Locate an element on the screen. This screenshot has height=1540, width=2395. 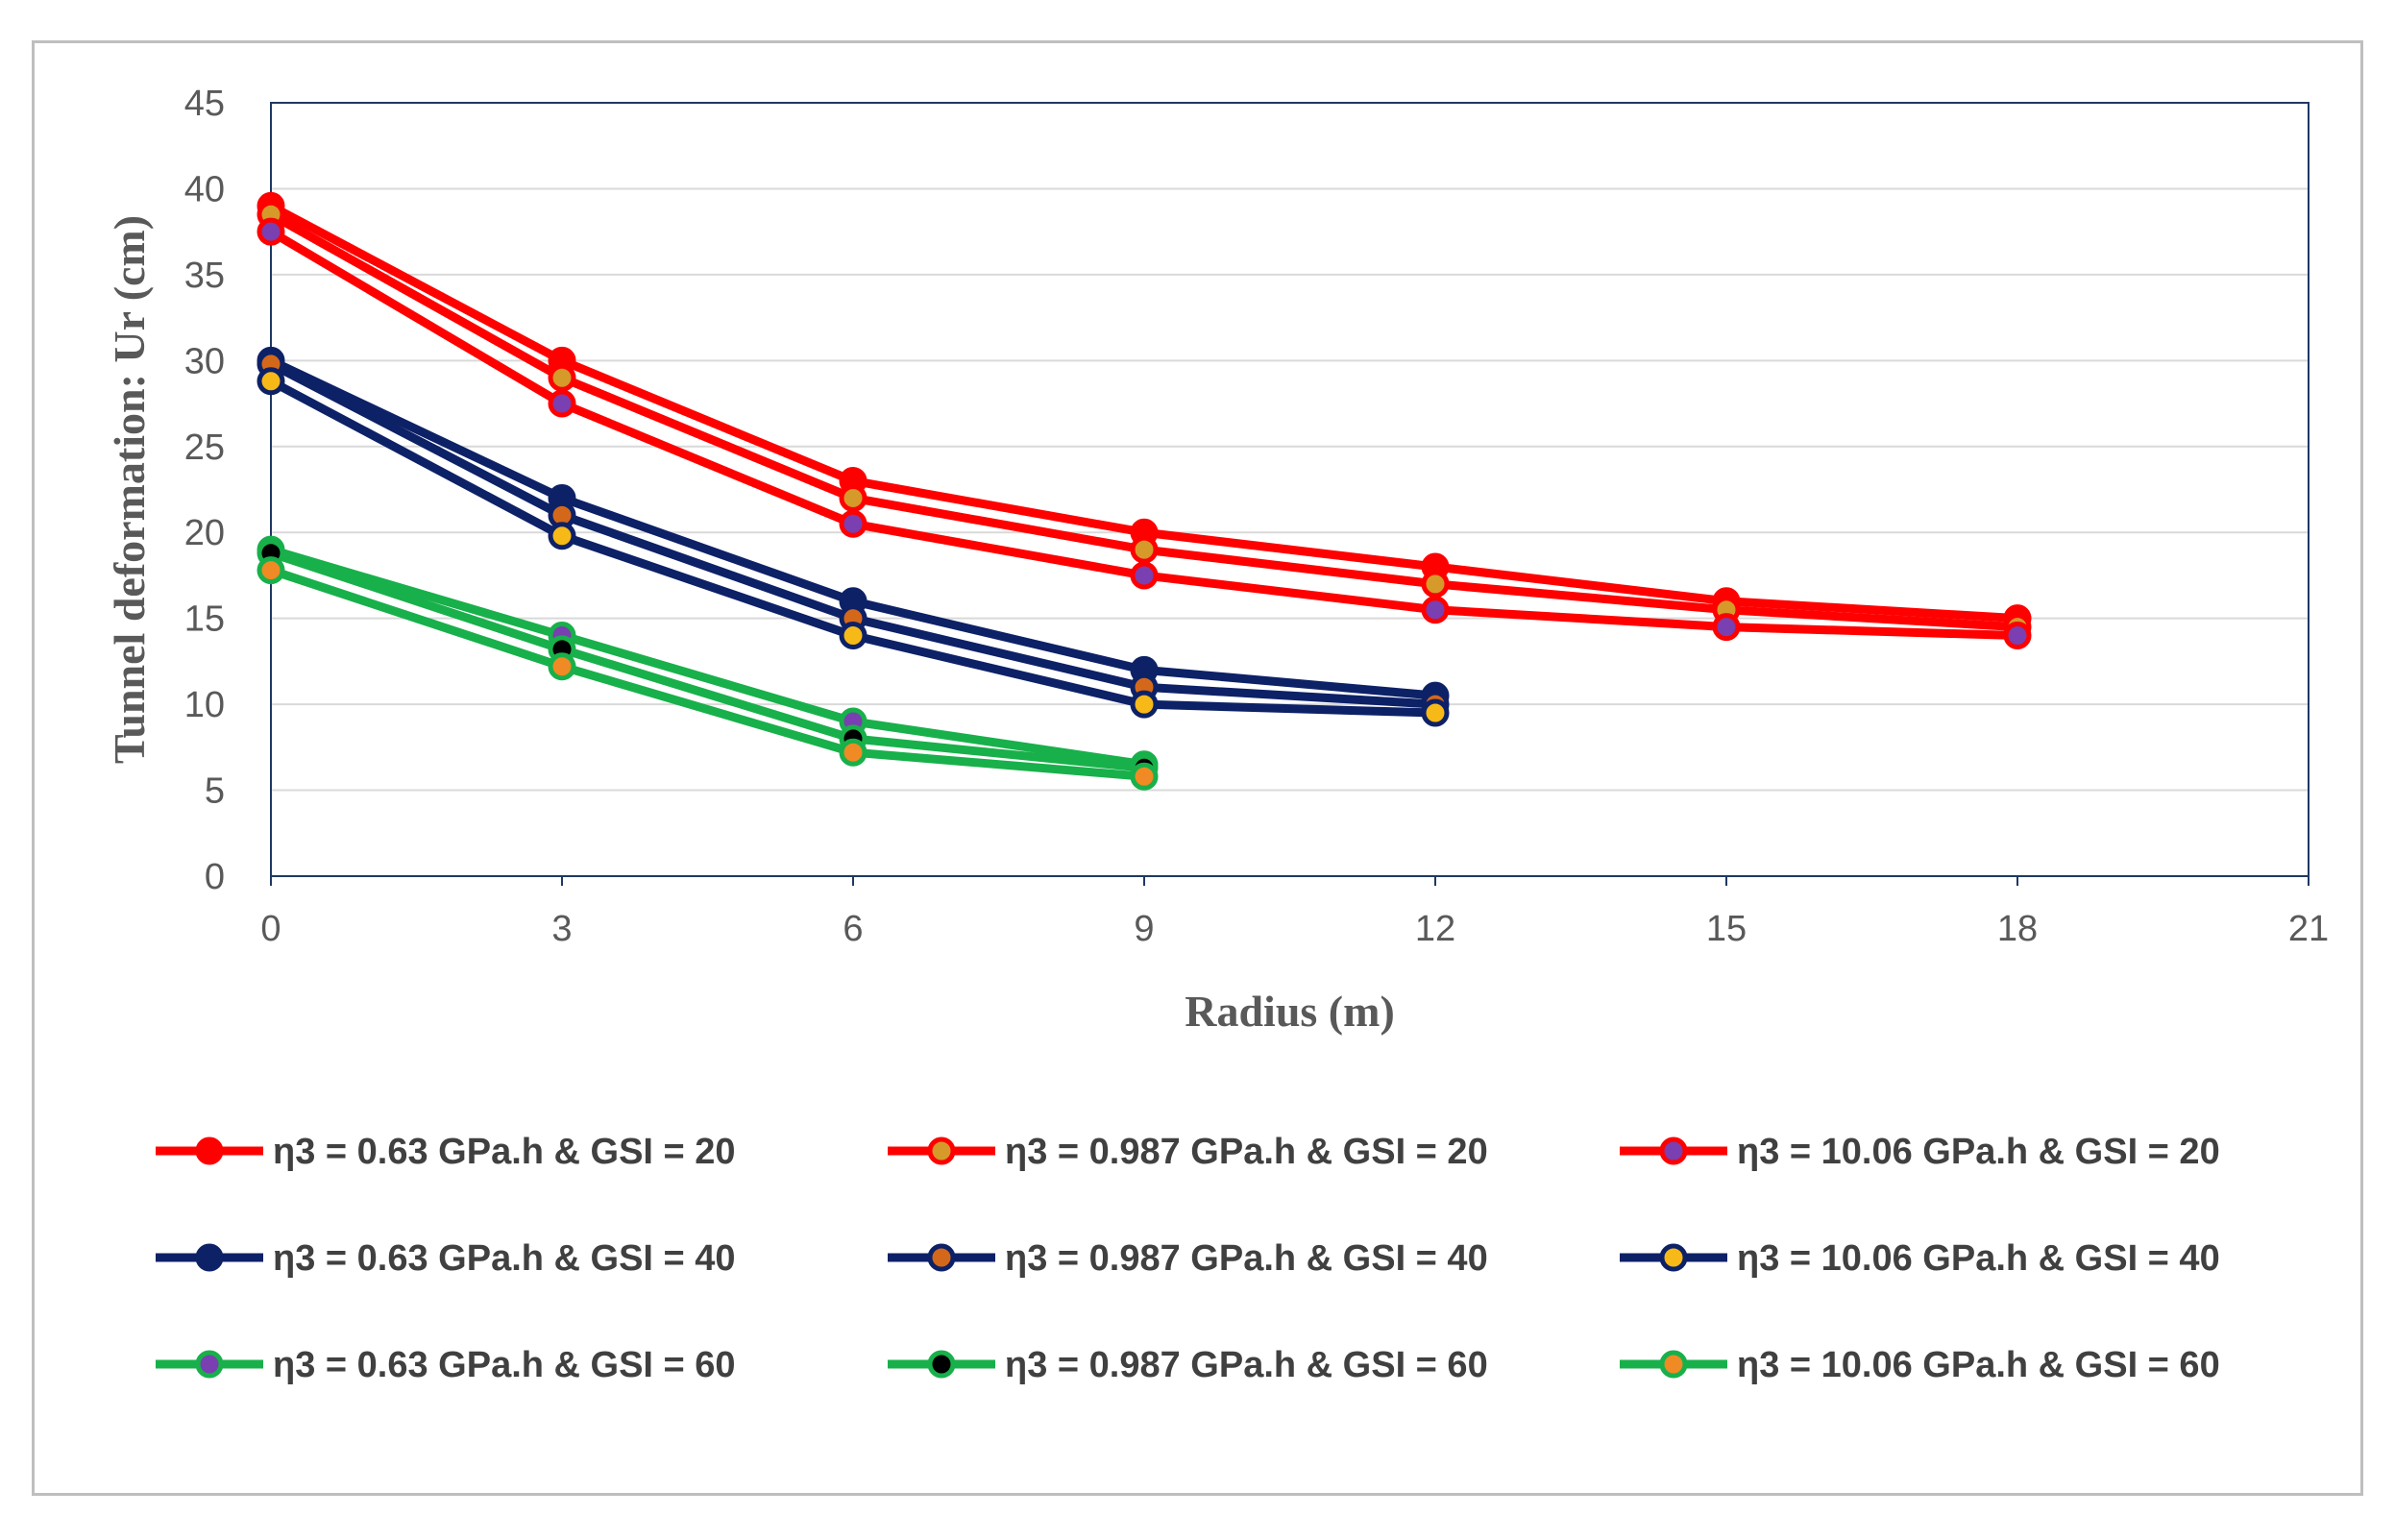
legend-item: η3 = 0.63 GPa.h & GSI = 60 is located at coordinates (446, 1365).